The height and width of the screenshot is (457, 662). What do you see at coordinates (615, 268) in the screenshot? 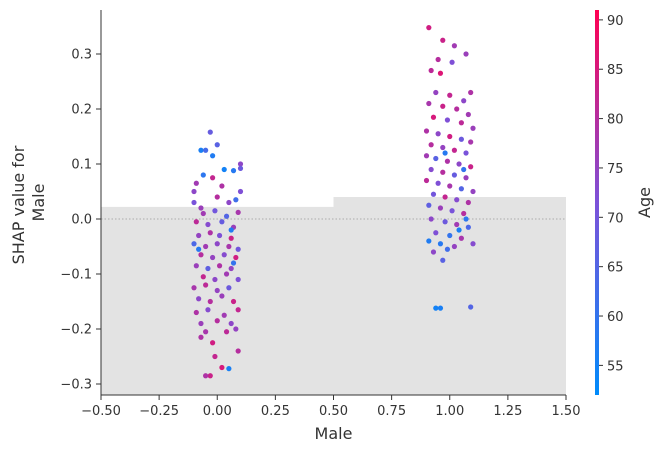
I see `colorbar-tick-label: 65` at bounding box center [615, 268].